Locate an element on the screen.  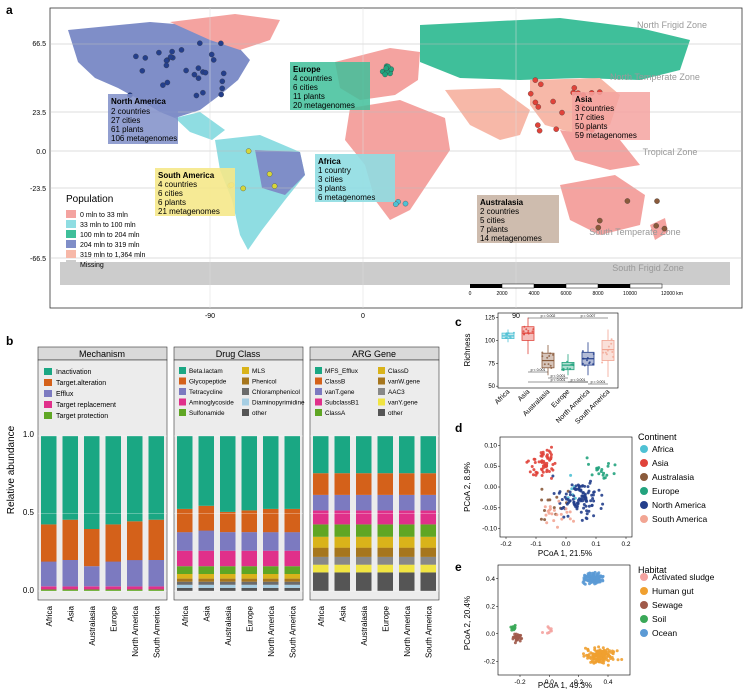
x-tick-label: -0.2 is located at coordinates (506, 544).